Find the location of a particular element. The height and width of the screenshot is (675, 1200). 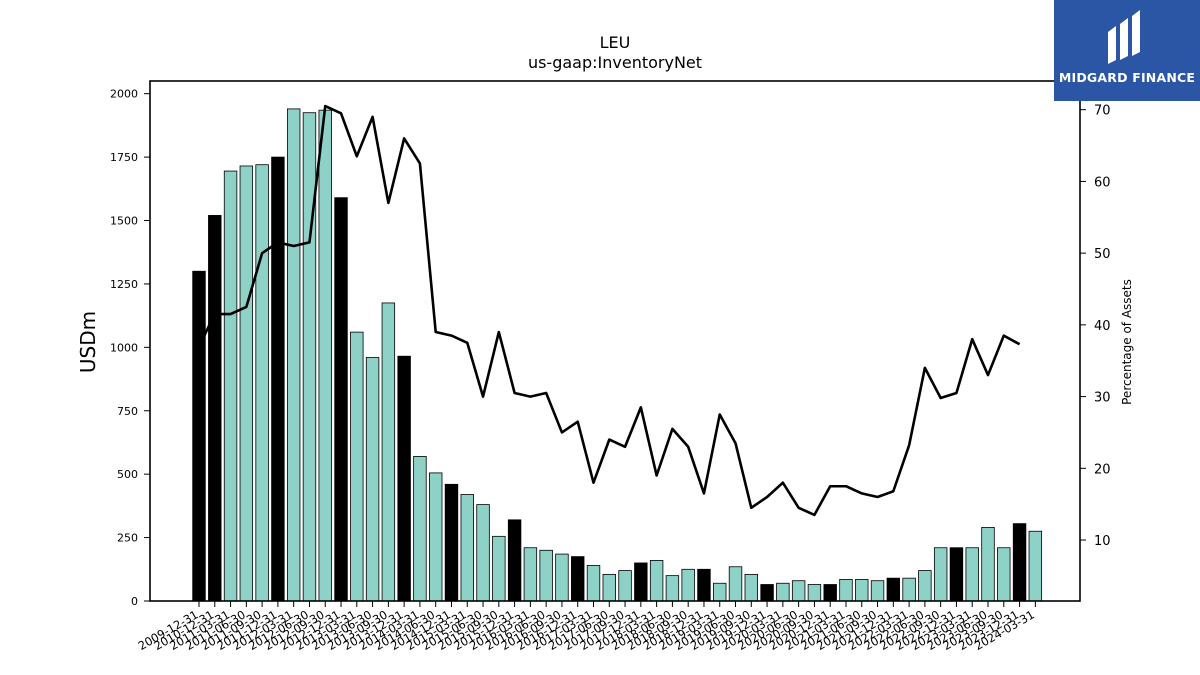

y2-tick-label: 70 is located at coordinates (1102, 111).